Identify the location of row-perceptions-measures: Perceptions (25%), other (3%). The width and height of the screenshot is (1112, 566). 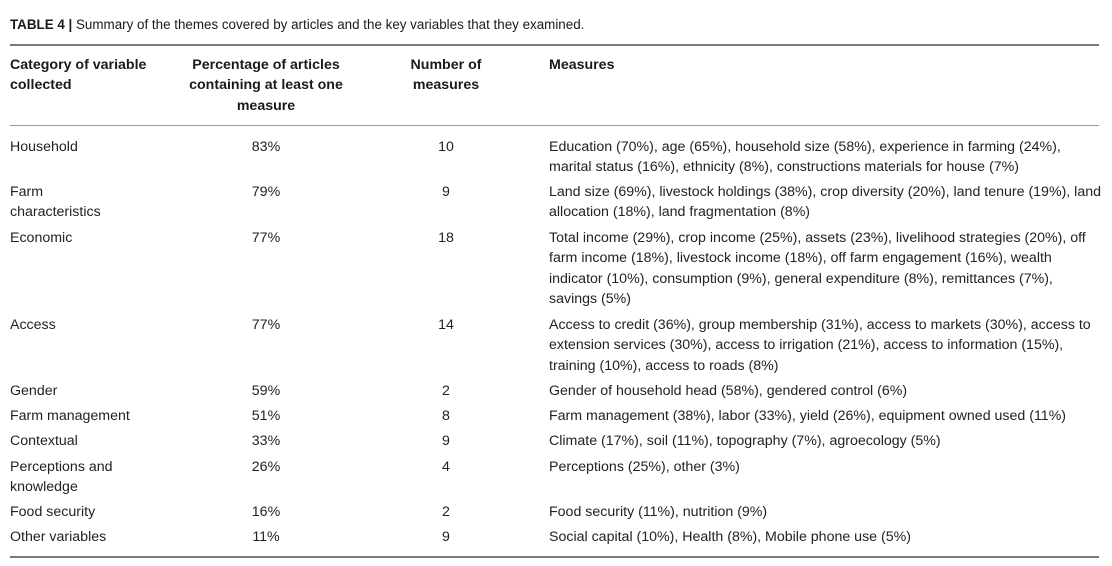
(644, 467).